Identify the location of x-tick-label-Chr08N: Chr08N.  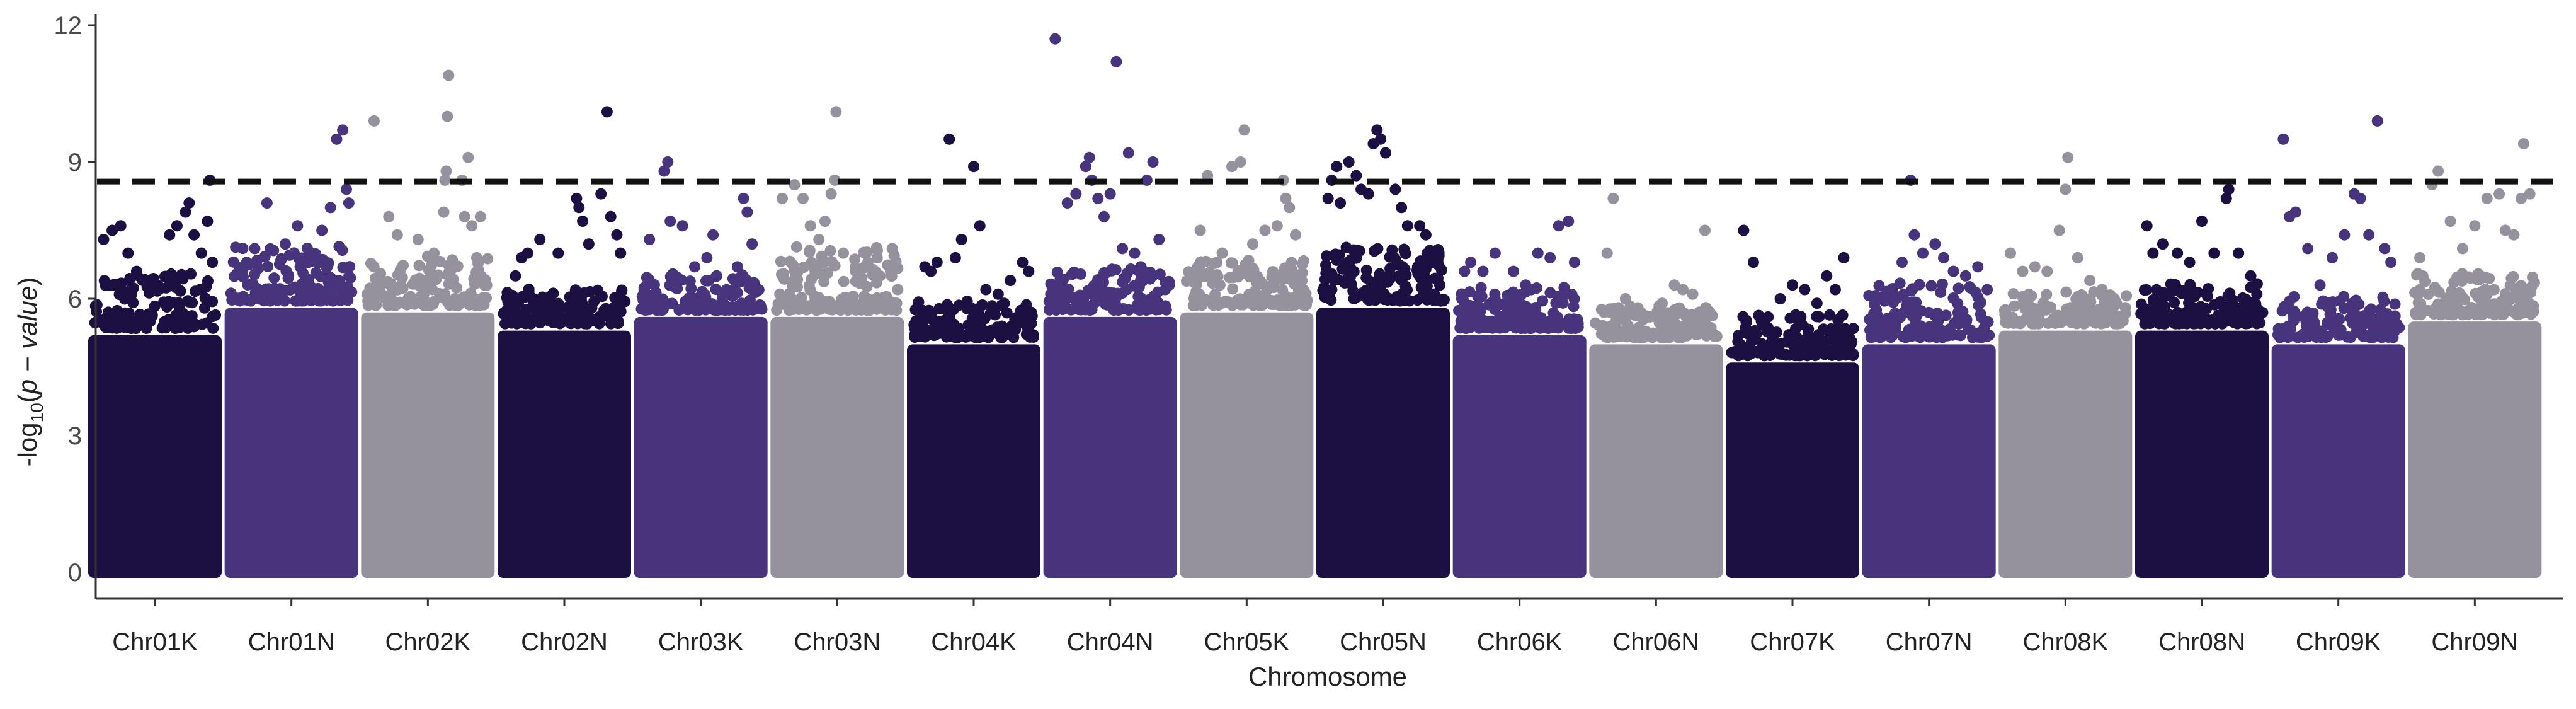
(2201, 642).